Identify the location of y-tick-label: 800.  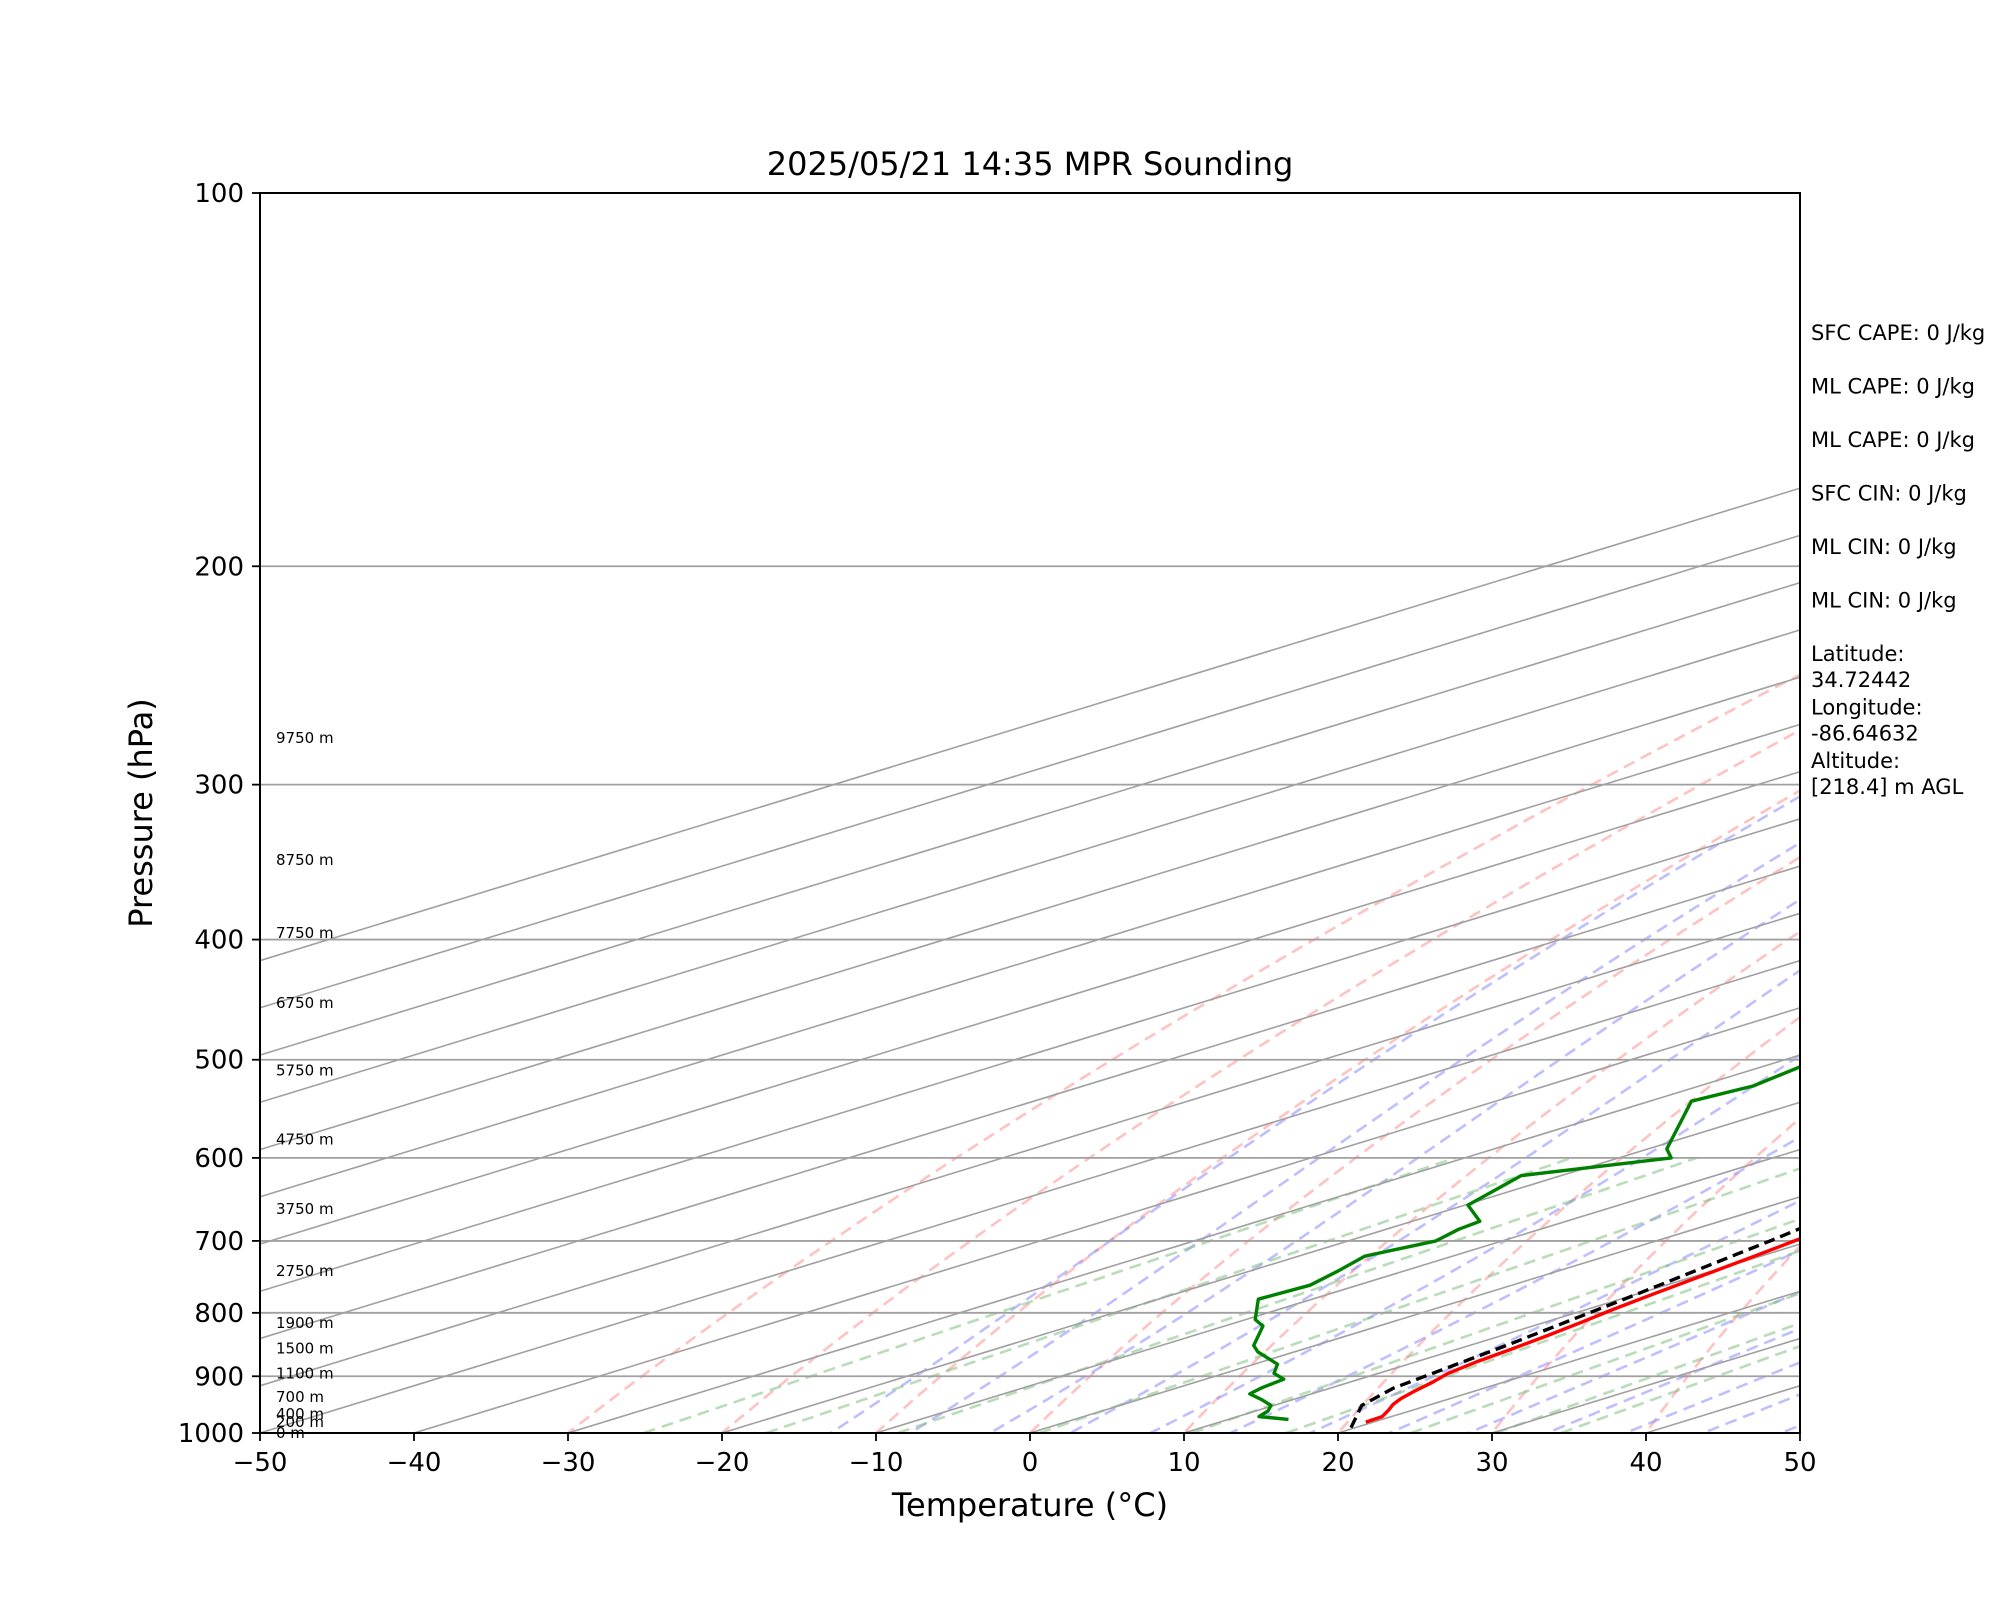
(219, 1314).